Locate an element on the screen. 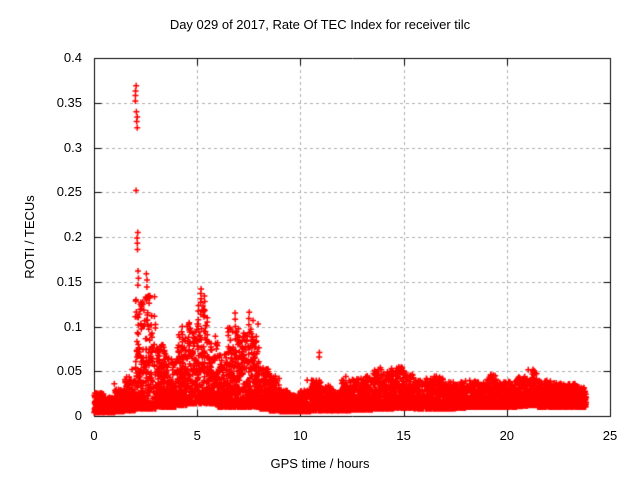 Image resolution: width=640 pixels, height=480 pixels. y-tick-label: 0.4 is located at coordinates (72, 57).